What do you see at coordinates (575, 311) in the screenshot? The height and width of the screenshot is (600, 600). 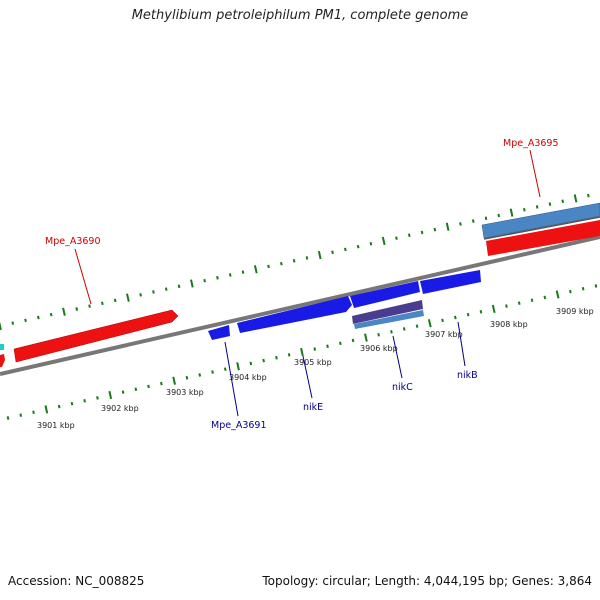 I see `scale-label: 3909 kbp` at bounding box center [575, 311].